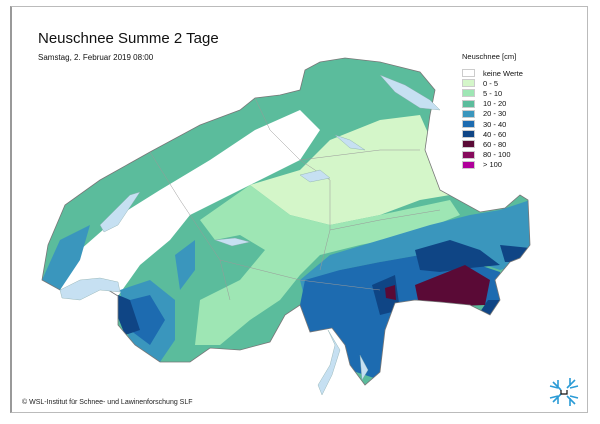 This screenshot has width=600, height=424. Describe the element at coordinates (364, 367) in the screenshot. I see `lake-como` at that location.